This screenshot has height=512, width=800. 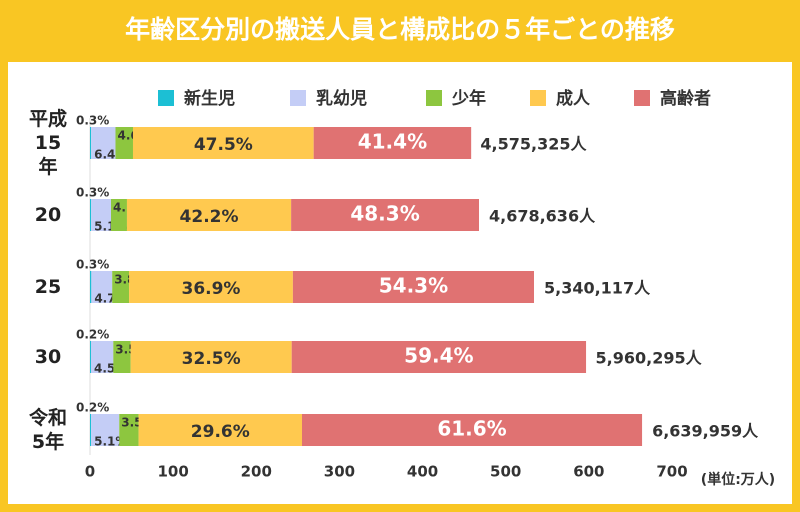 I want to click on value-label: 36.9%, so click(x=210, y=289).